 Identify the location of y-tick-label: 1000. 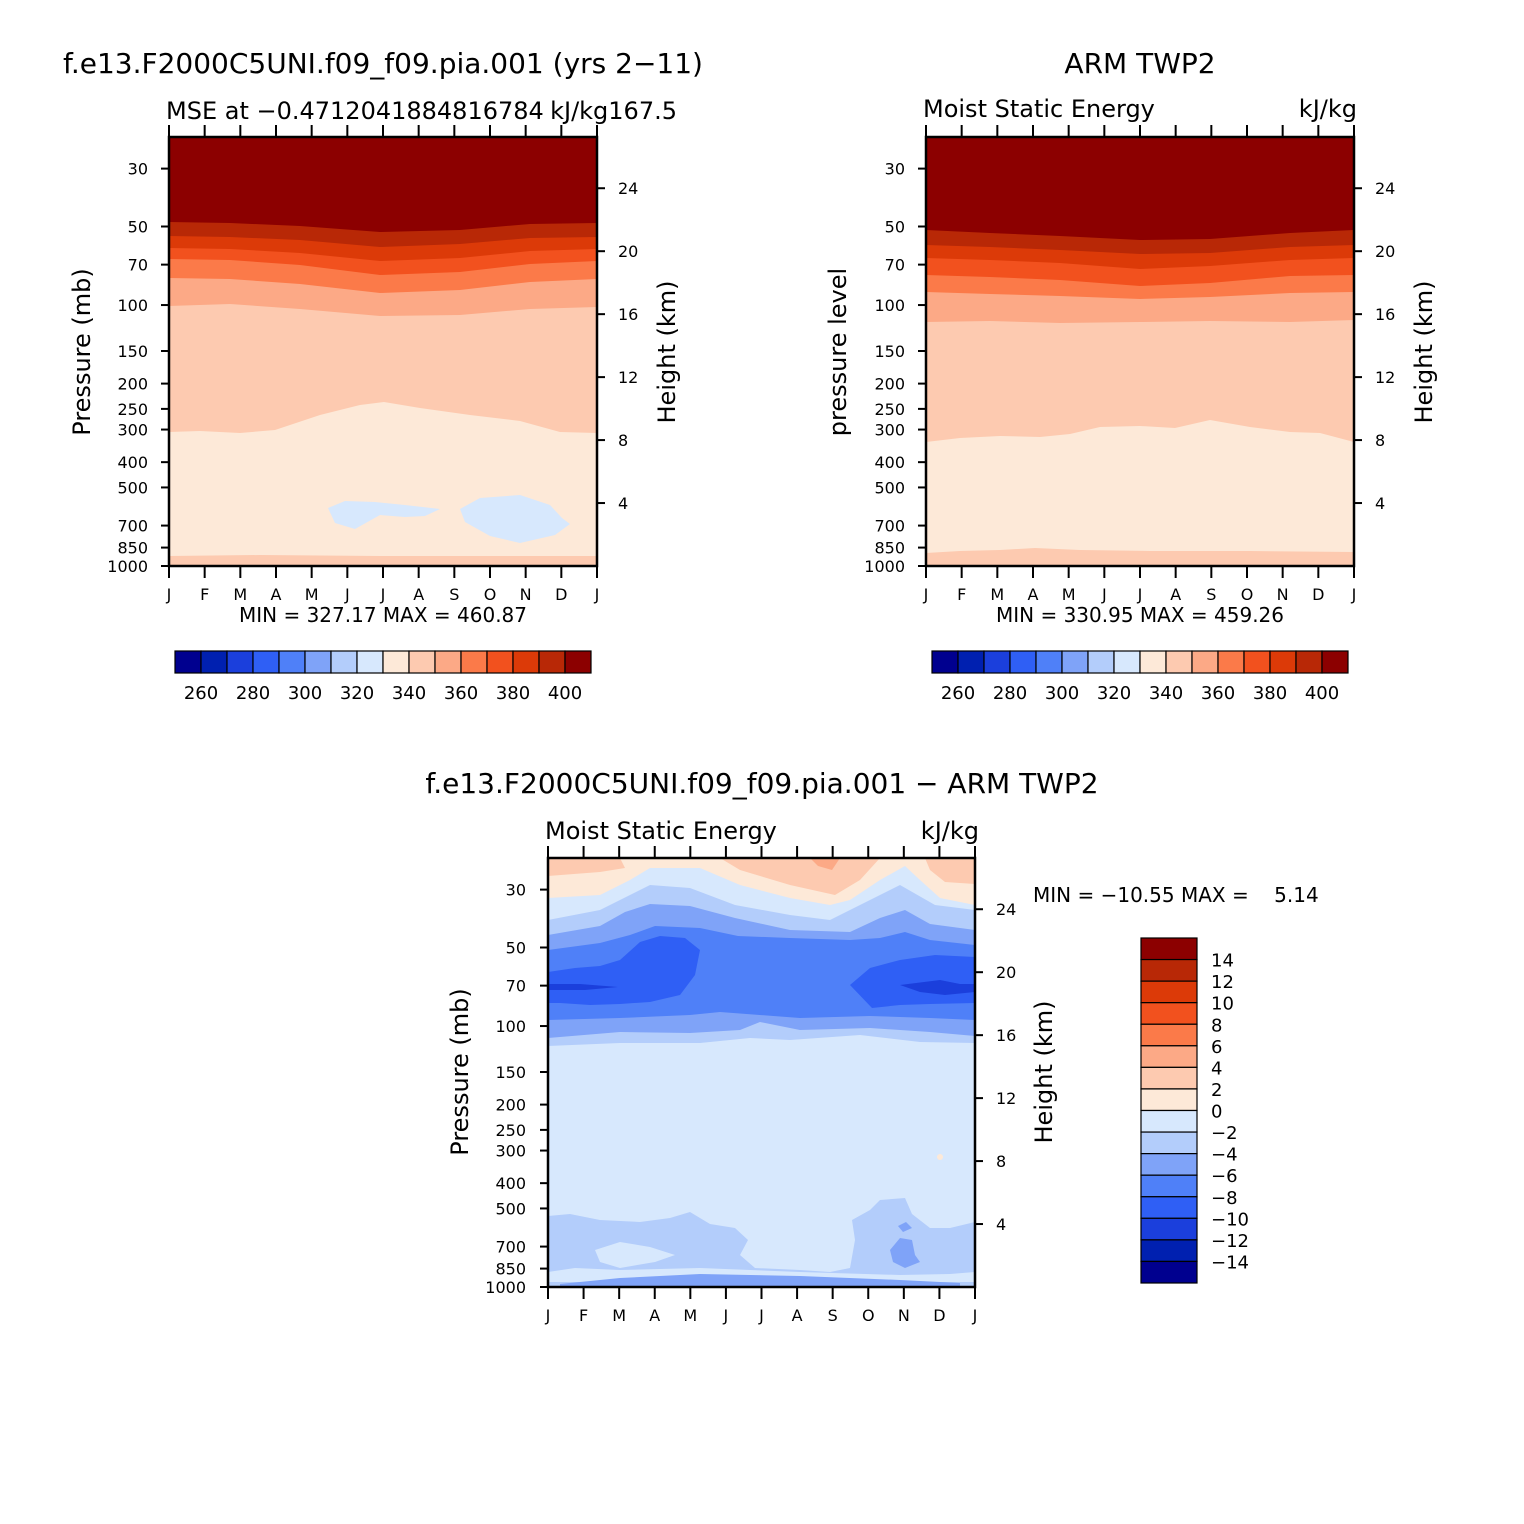
(884, 566).